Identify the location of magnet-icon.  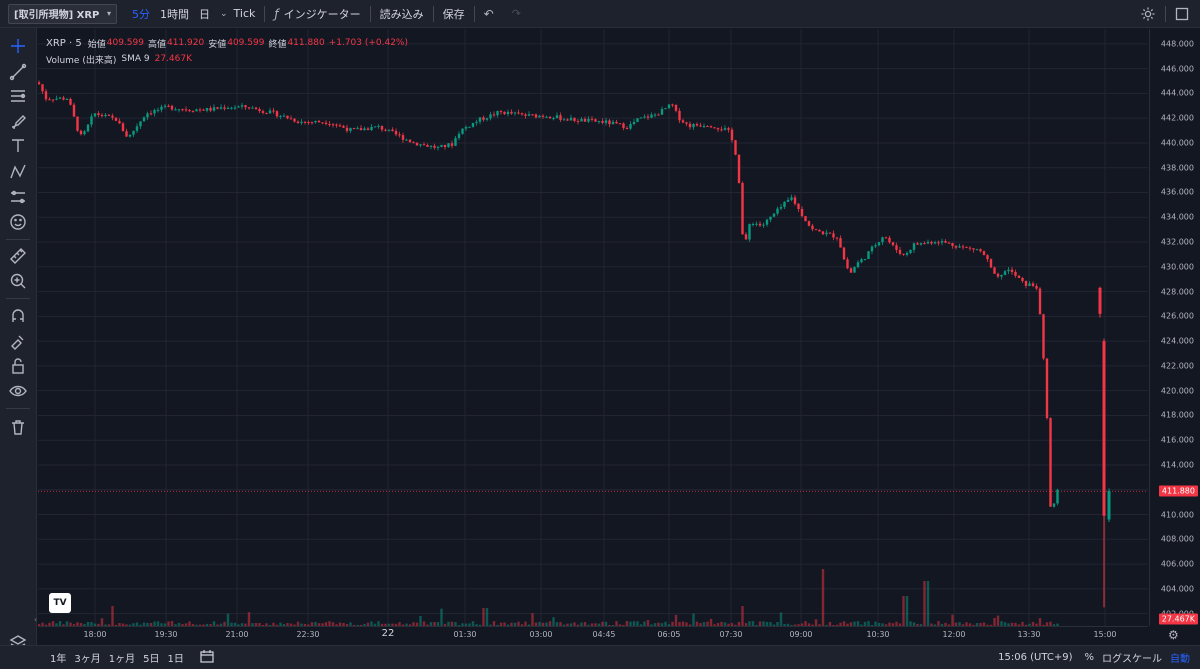
(18, 316).